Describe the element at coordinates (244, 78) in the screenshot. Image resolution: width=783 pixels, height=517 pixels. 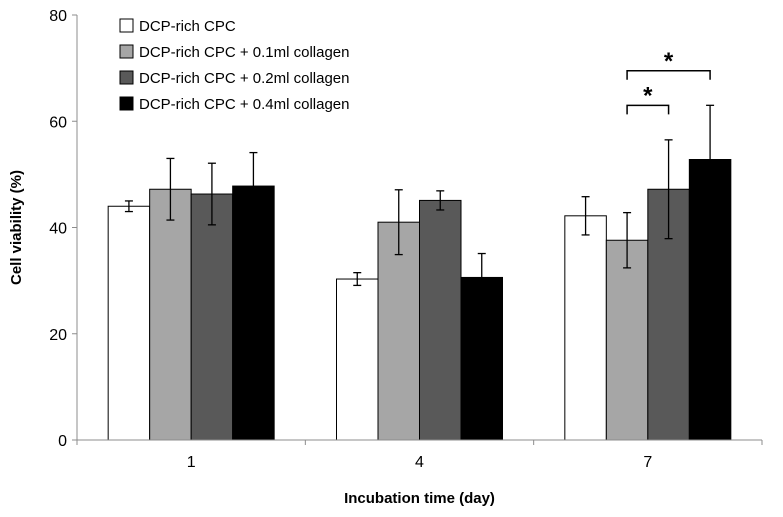
I see `legend-label-3: DCP-rich CPC + 0.2ml collagen` at that location.